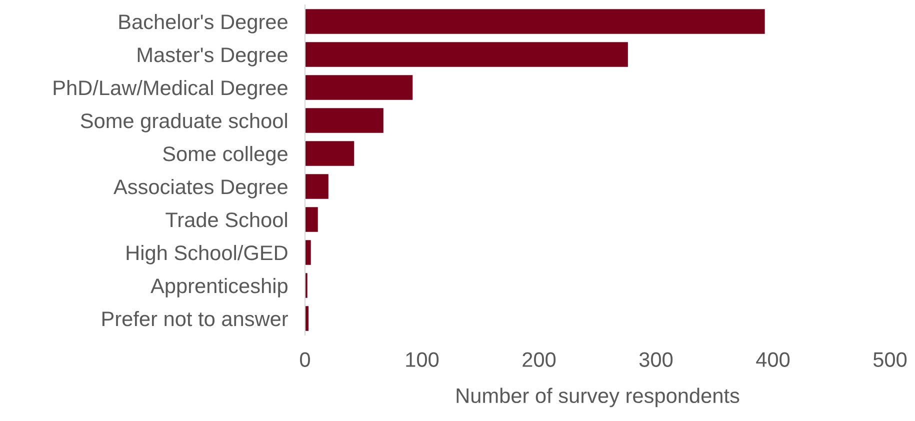  I want to click on y-tick-label: PhD/Law/Medical Degree, so click(171, 90).